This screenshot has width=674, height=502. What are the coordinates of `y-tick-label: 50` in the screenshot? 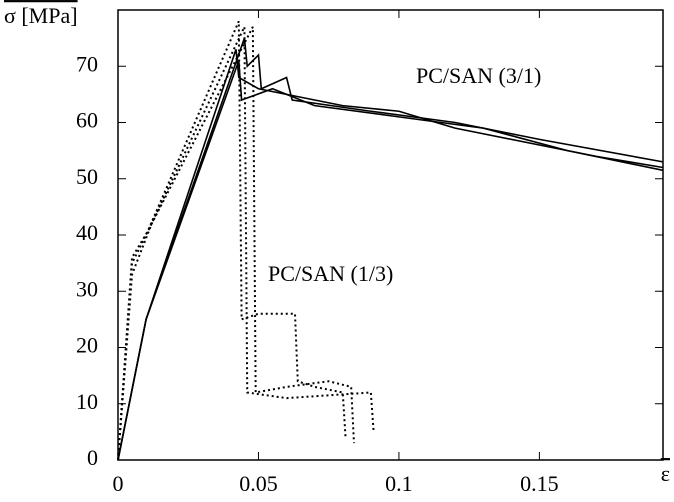 It's located at (87, 176).